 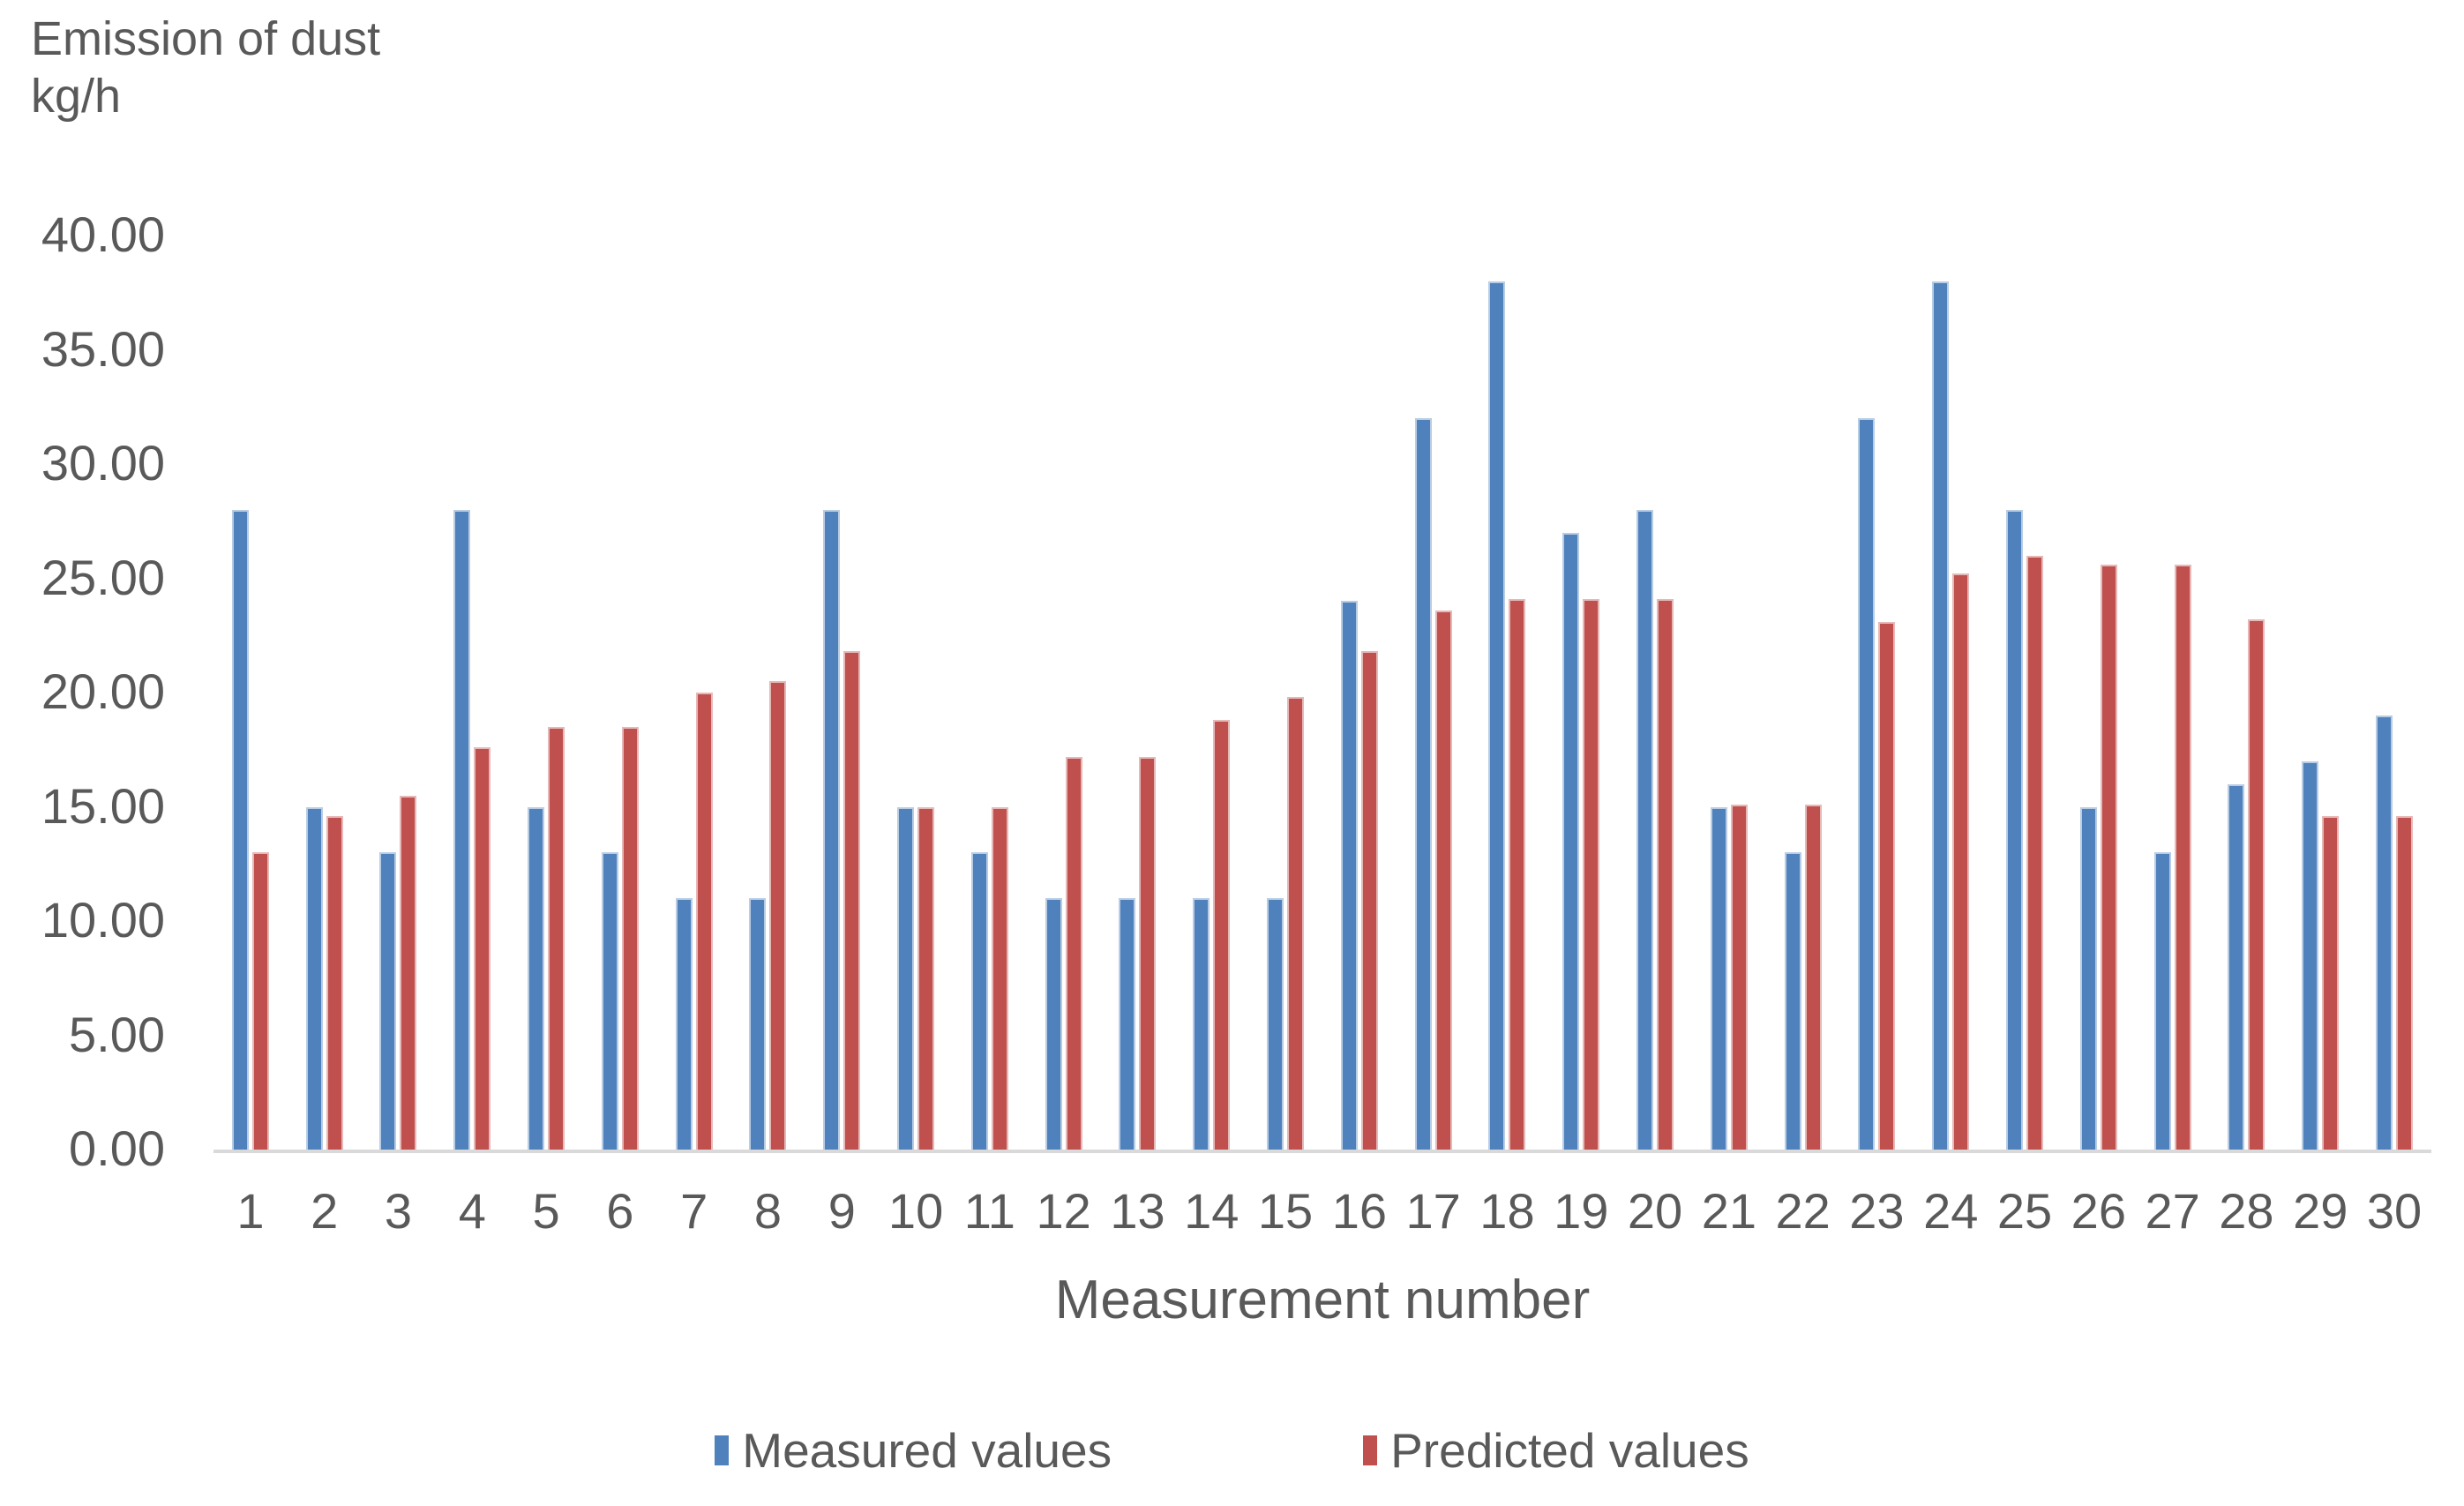 What do you see at coordinates (842, 1211) in the screenshot?
I see `x-tick-label-9: 9` at bounding box center [842, 1211].